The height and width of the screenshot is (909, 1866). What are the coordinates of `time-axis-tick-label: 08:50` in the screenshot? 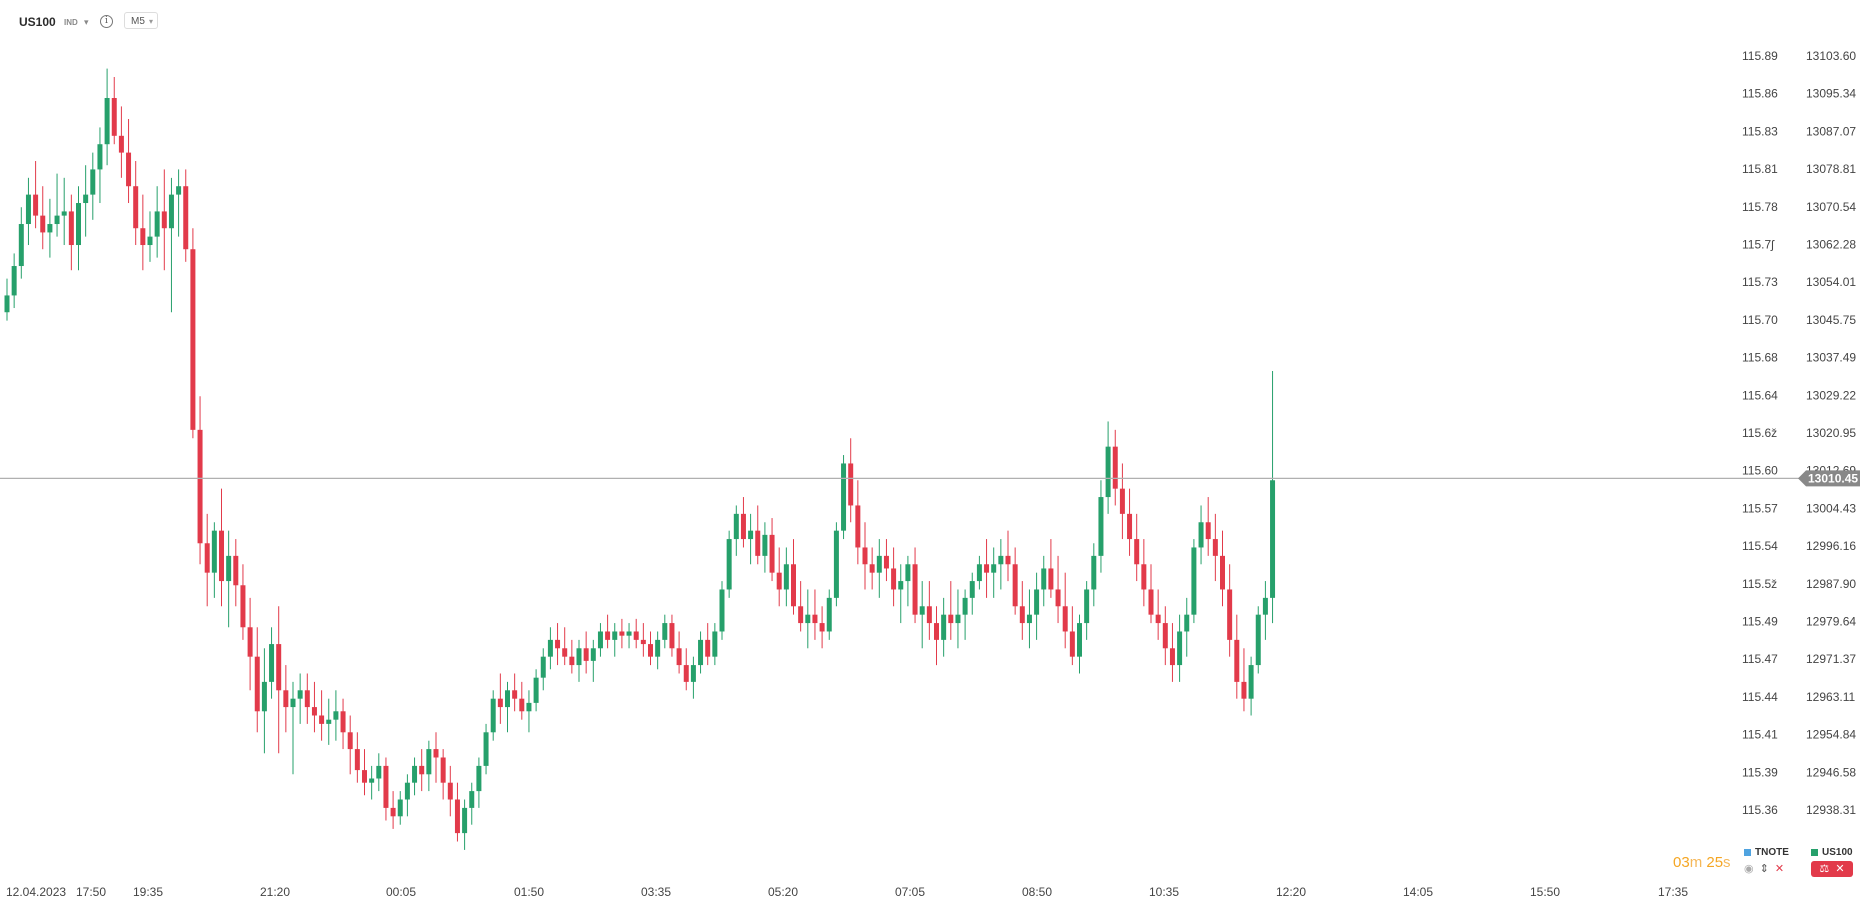 It's located at (1037, 892).